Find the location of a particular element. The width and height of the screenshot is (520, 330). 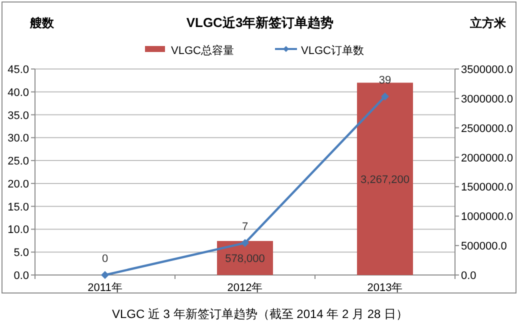

y-tick-label: 30.0 is located at coordinates (18, 138).